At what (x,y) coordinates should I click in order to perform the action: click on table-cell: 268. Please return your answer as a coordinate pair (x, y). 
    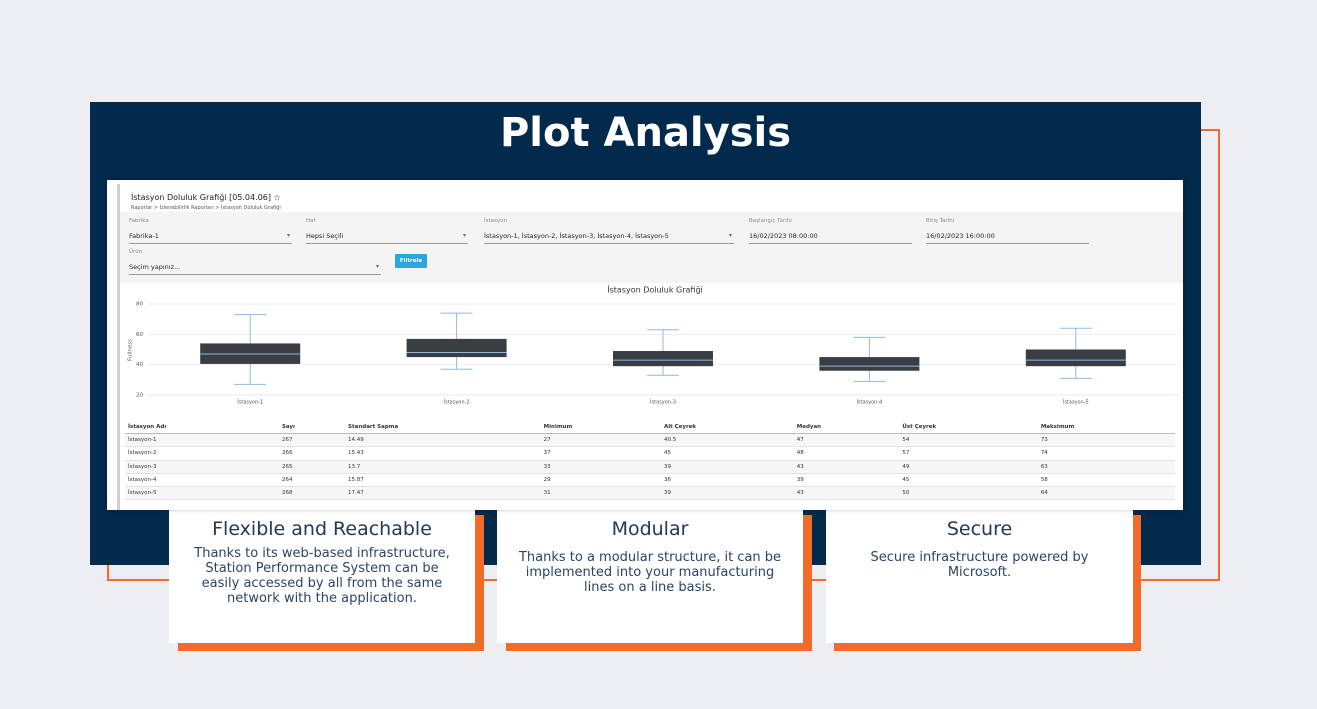
    Looking at the image, I should click on (312, 493).